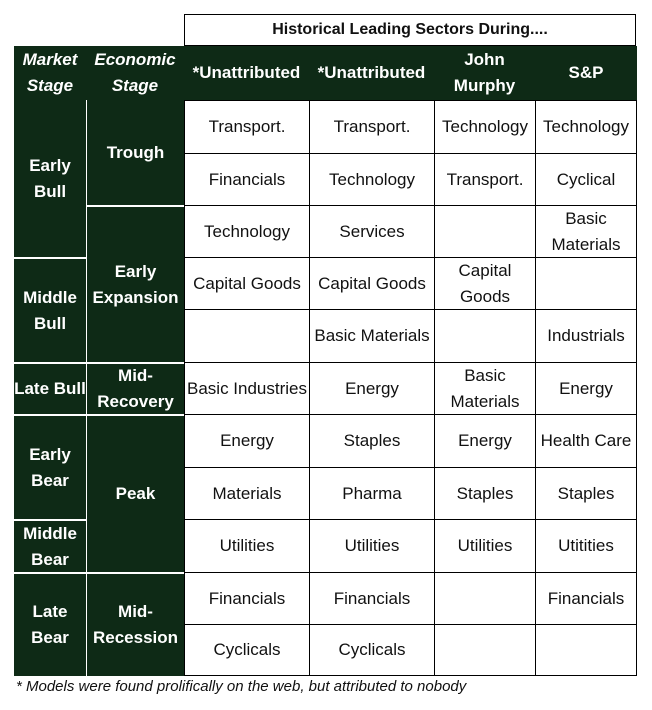 The width and height of the screenshot is (652, 710). What do you see at coordinates (50, 466) in the screenshot?
I see `market-stage-4: Early Bear` at bounding box center [50, 466].